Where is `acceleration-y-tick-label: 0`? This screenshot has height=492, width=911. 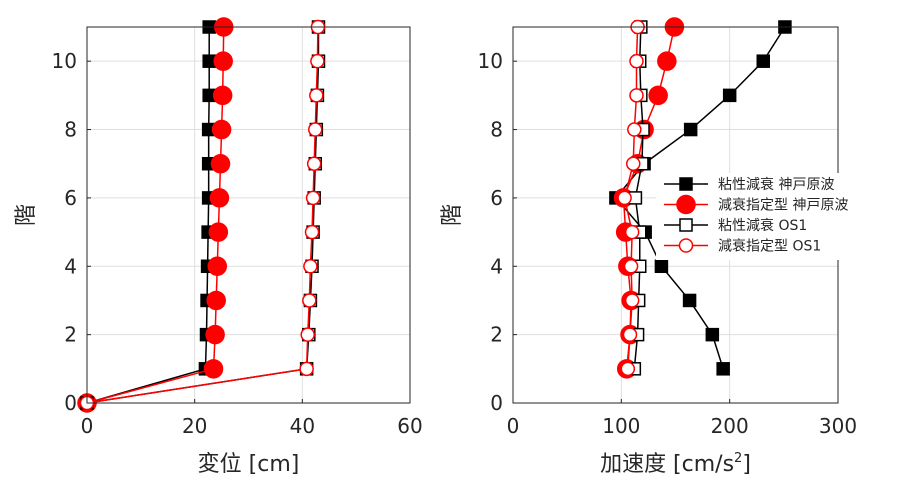 acceleration-y-tick-label: 0 is located at coordinates (496, 403).